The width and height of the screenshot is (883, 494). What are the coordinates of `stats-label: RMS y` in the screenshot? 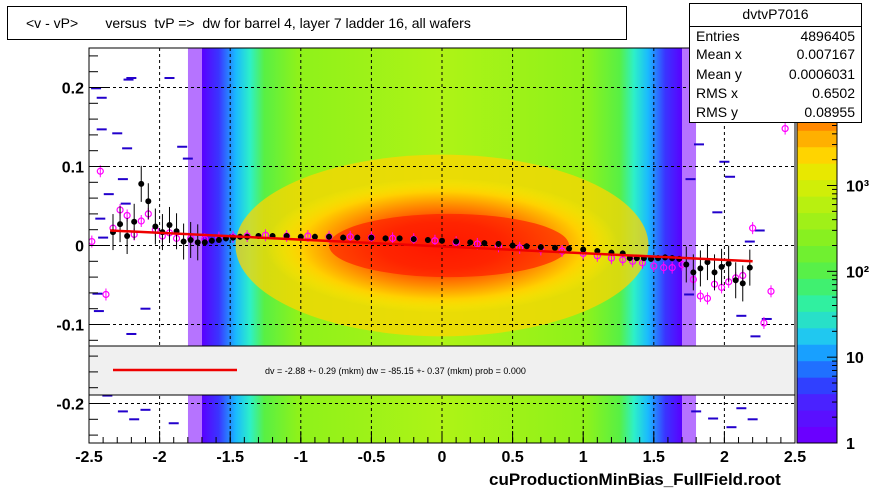 It's located at (717, 112).